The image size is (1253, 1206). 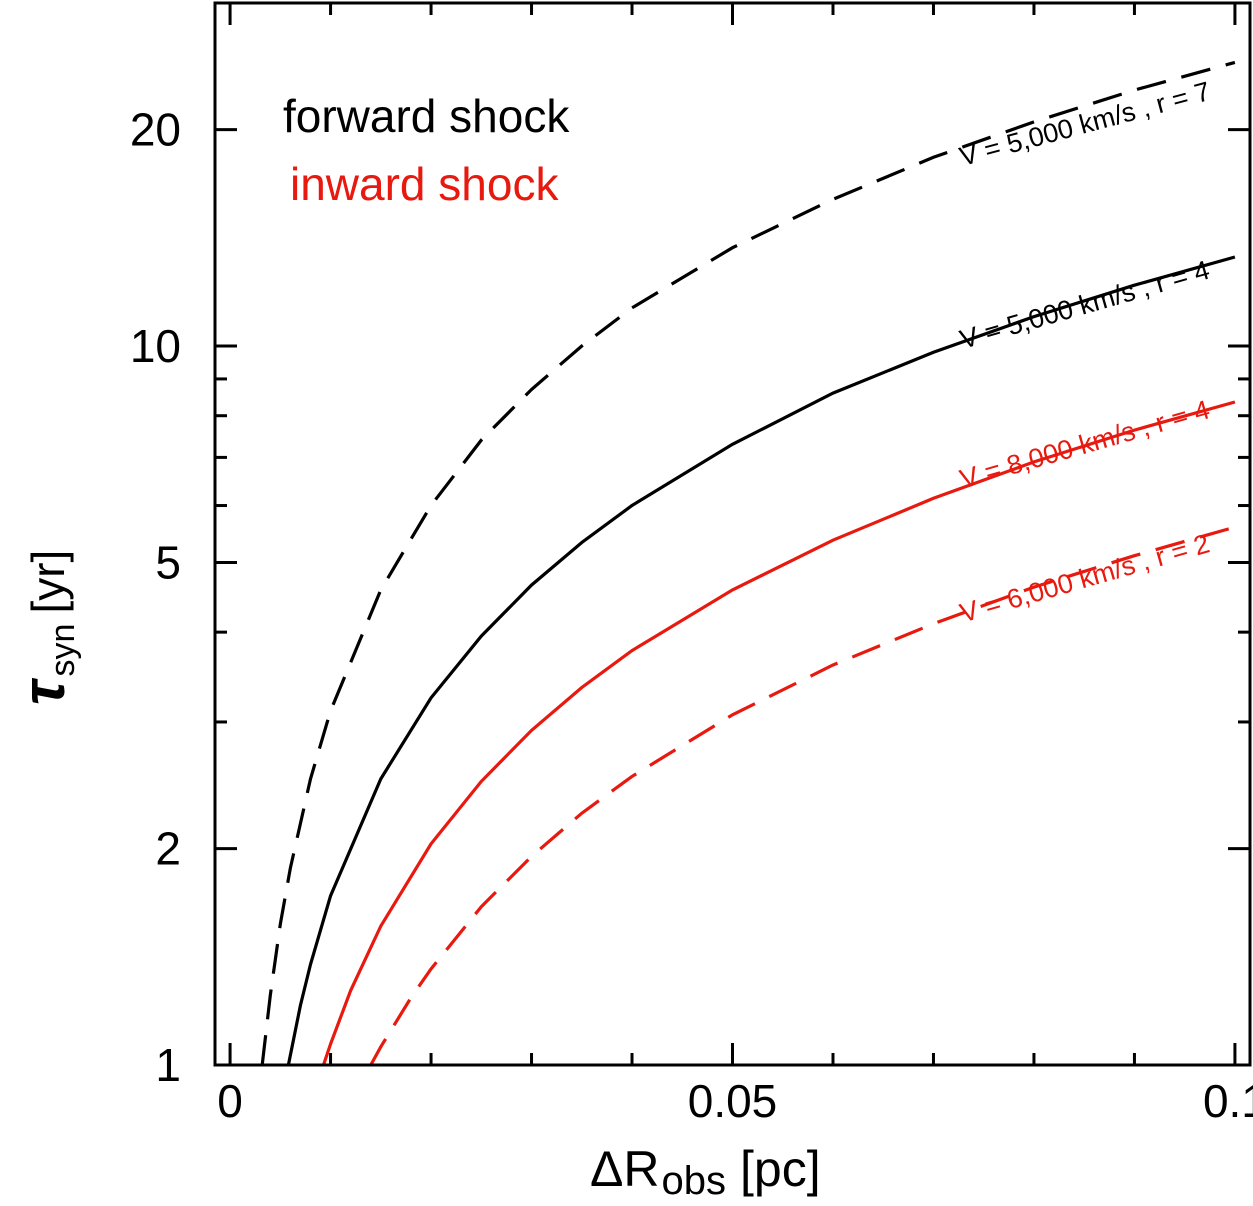 I want to click on x-axis-label-main: ΔR, so click(x=625, y=1169).